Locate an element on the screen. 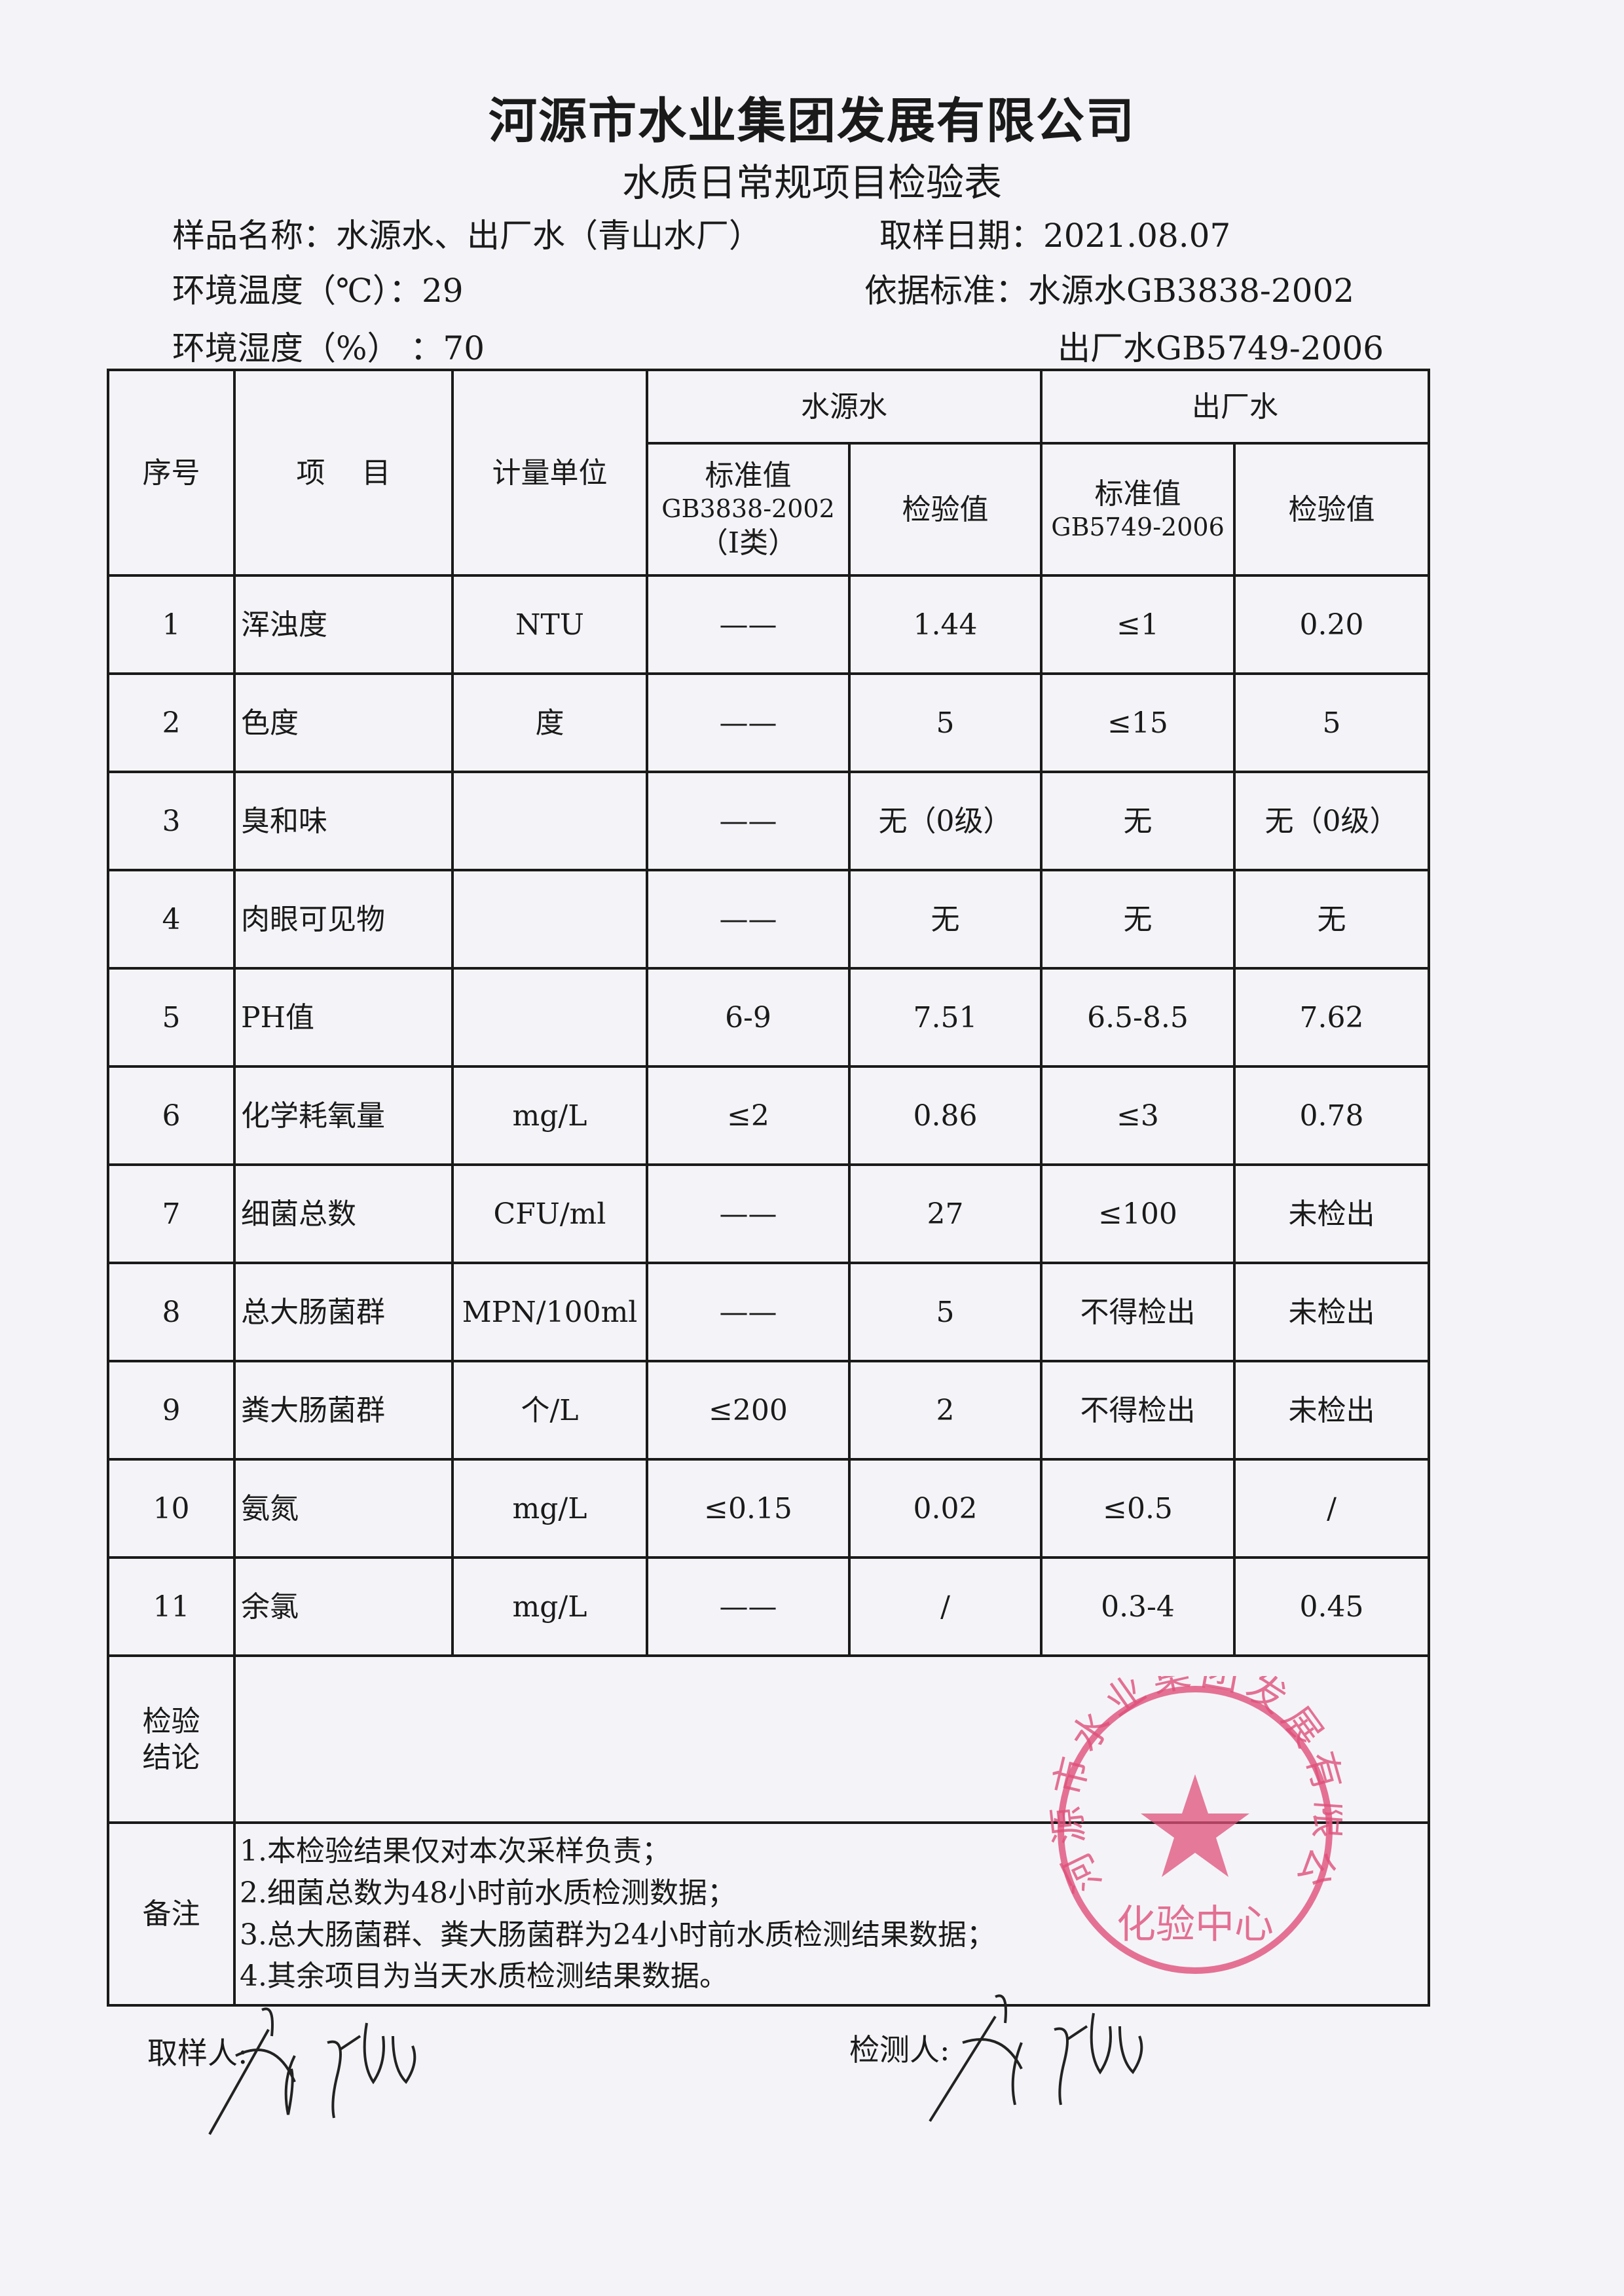 This screenshot has height=2296, width=1624. humidity-row: 环境湿度（%） ：70 is located at coordinates (328, 345).